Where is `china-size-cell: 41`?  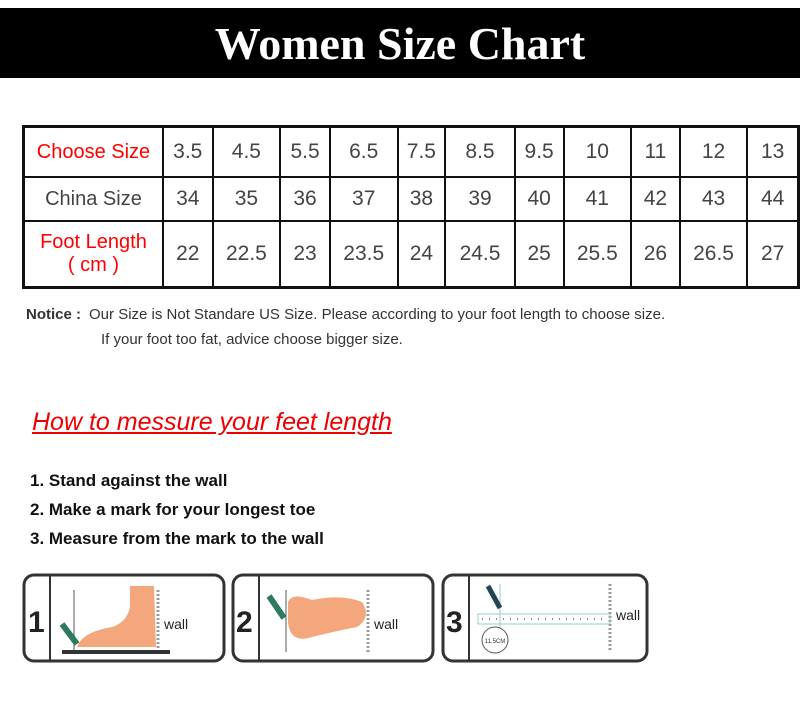 china-size-cell: 41 is located at coordinates (597, 199).